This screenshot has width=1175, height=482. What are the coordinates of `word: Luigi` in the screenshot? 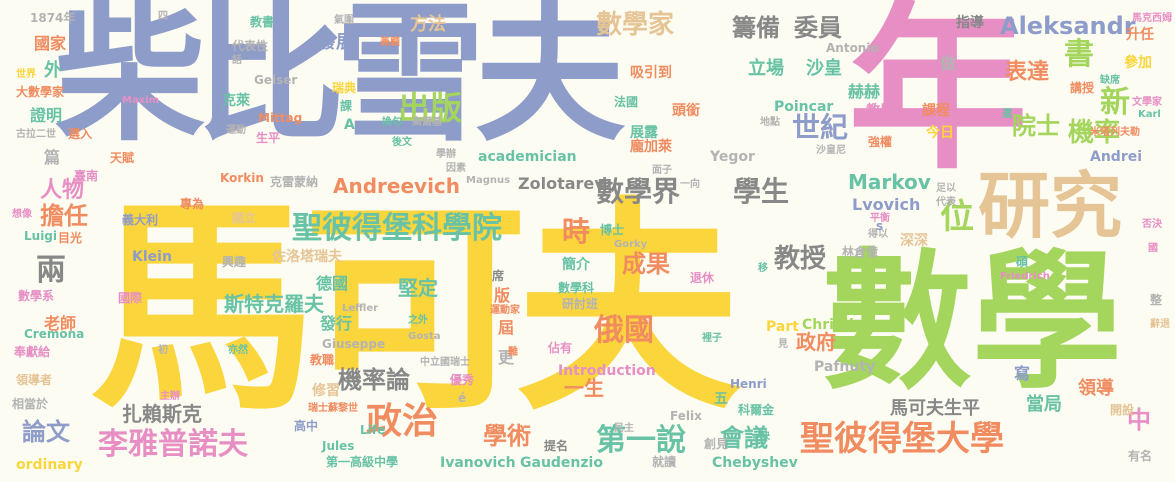 It's located at (41, 236).